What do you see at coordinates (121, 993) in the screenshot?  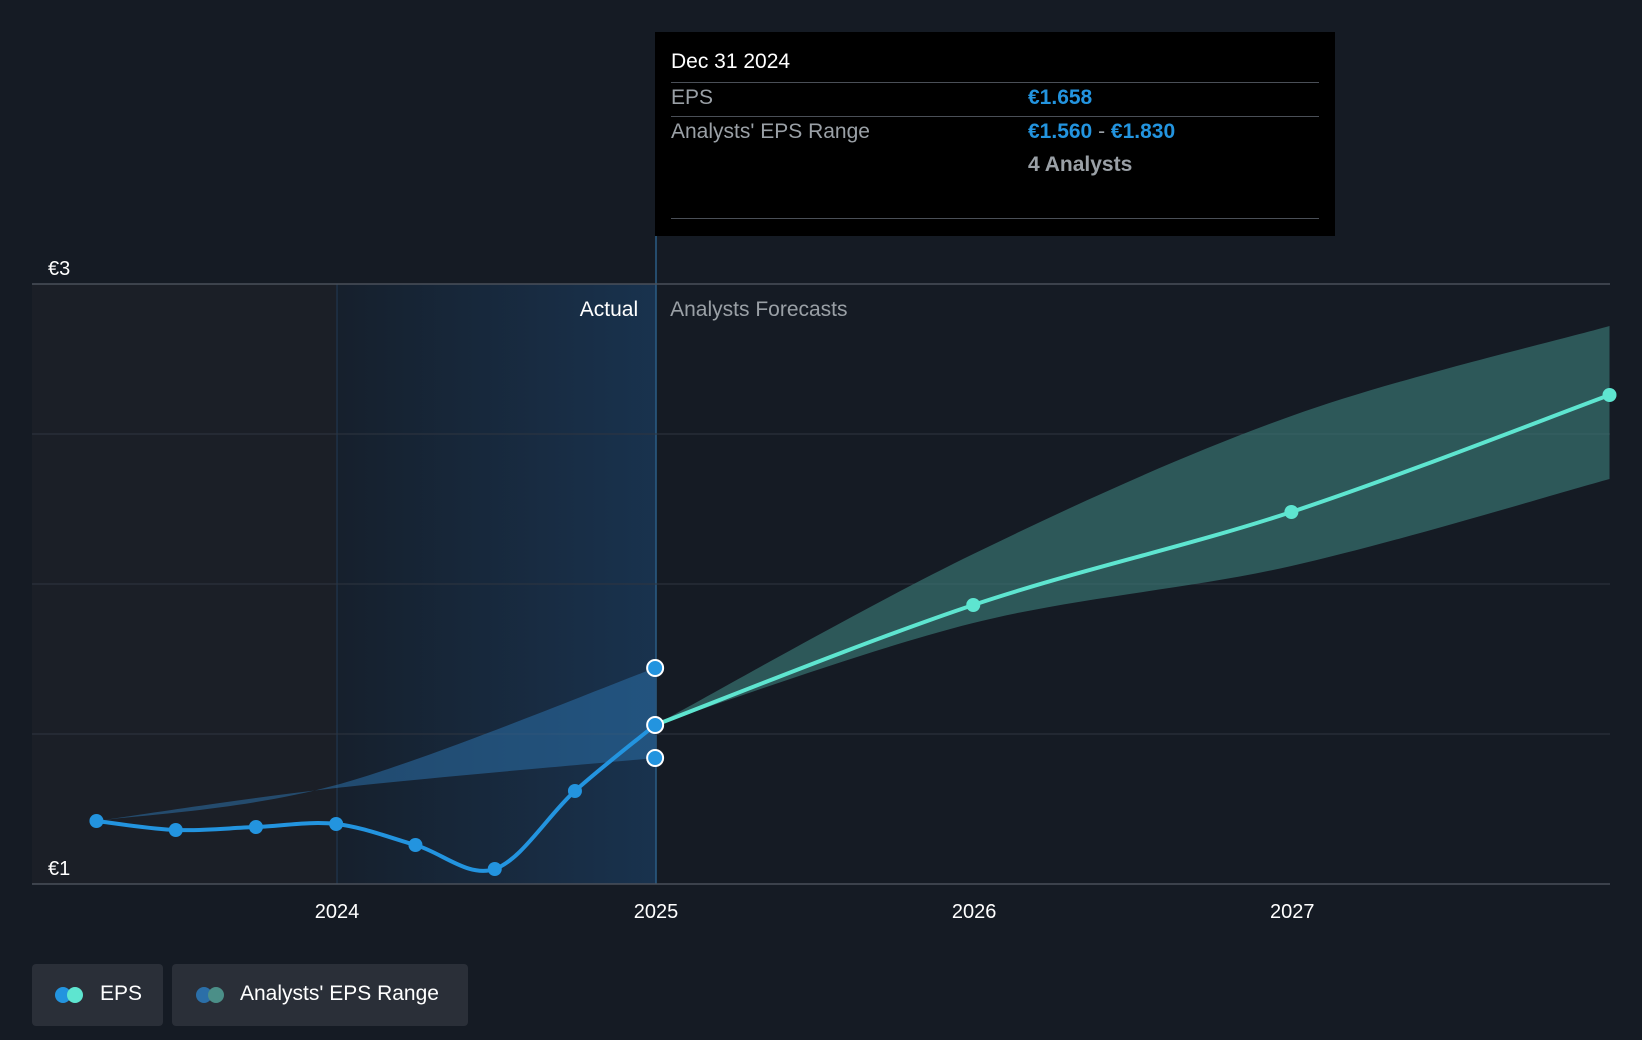 I see `legend-eps-label: EPS` at bounding box center [121, 993].